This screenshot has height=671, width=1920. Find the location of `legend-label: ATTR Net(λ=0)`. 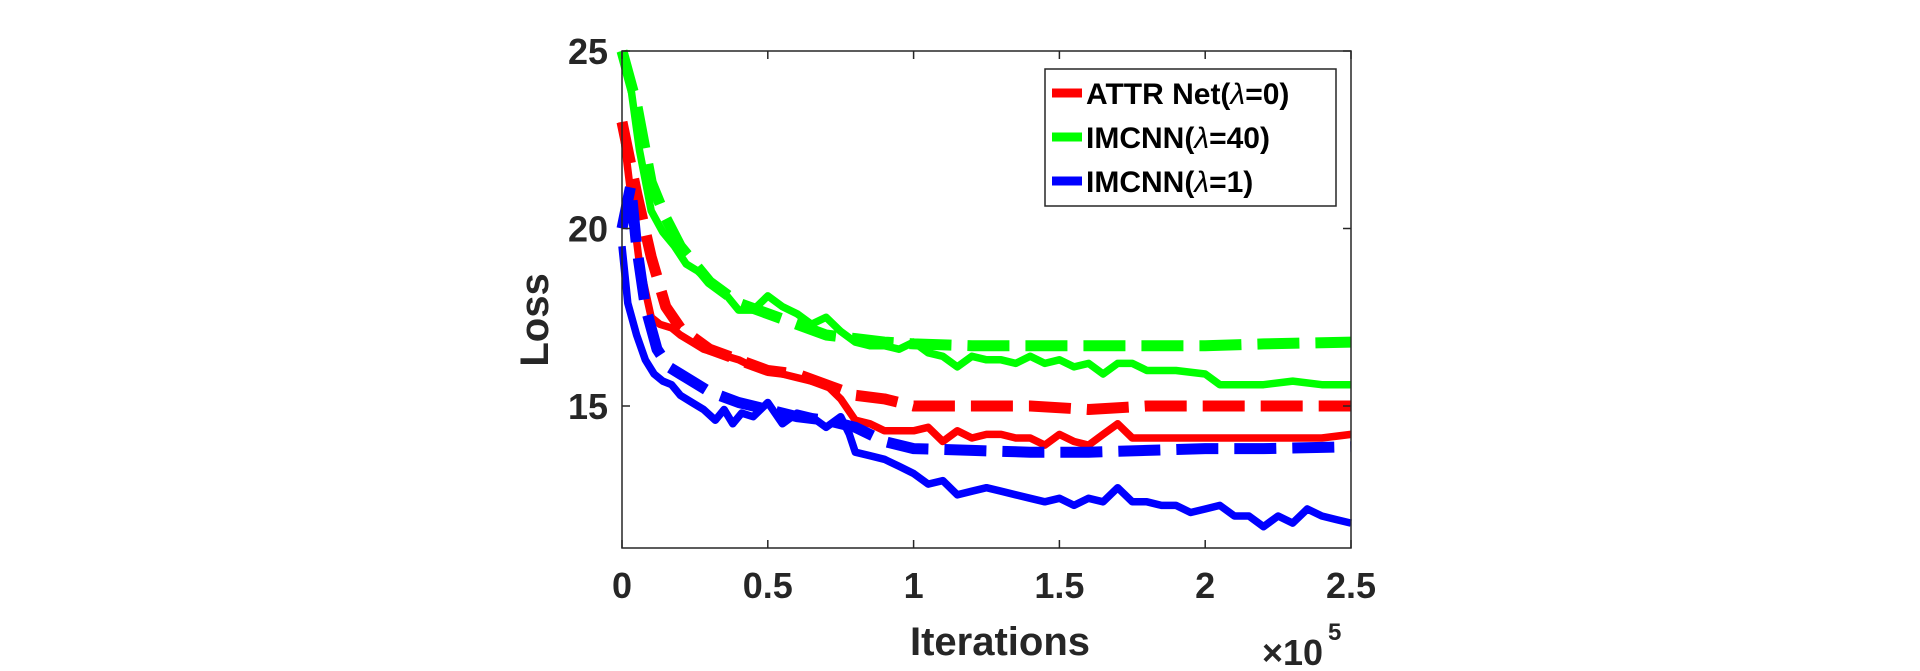

legend-label: ATTR Net(λ=0) is located at coordinates (1187, 94).